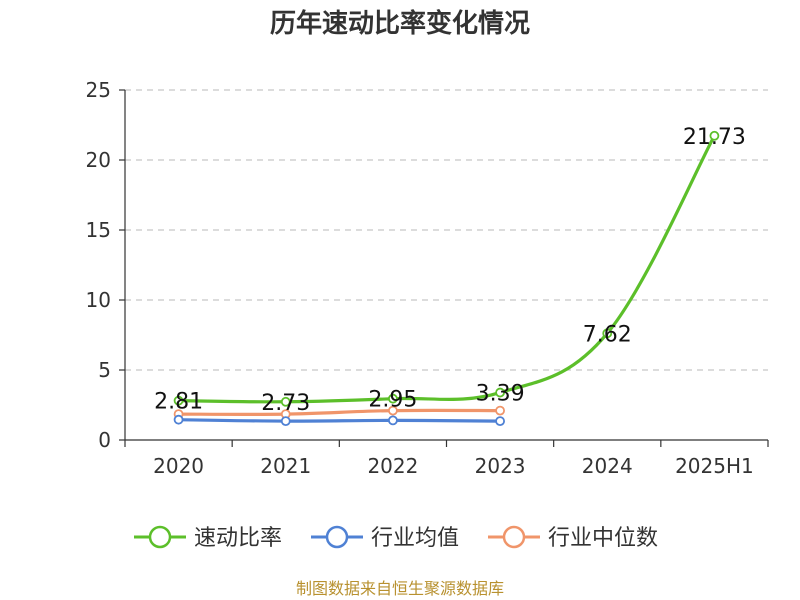  I want to click on y-tick-label: 10, so click(98, 300).